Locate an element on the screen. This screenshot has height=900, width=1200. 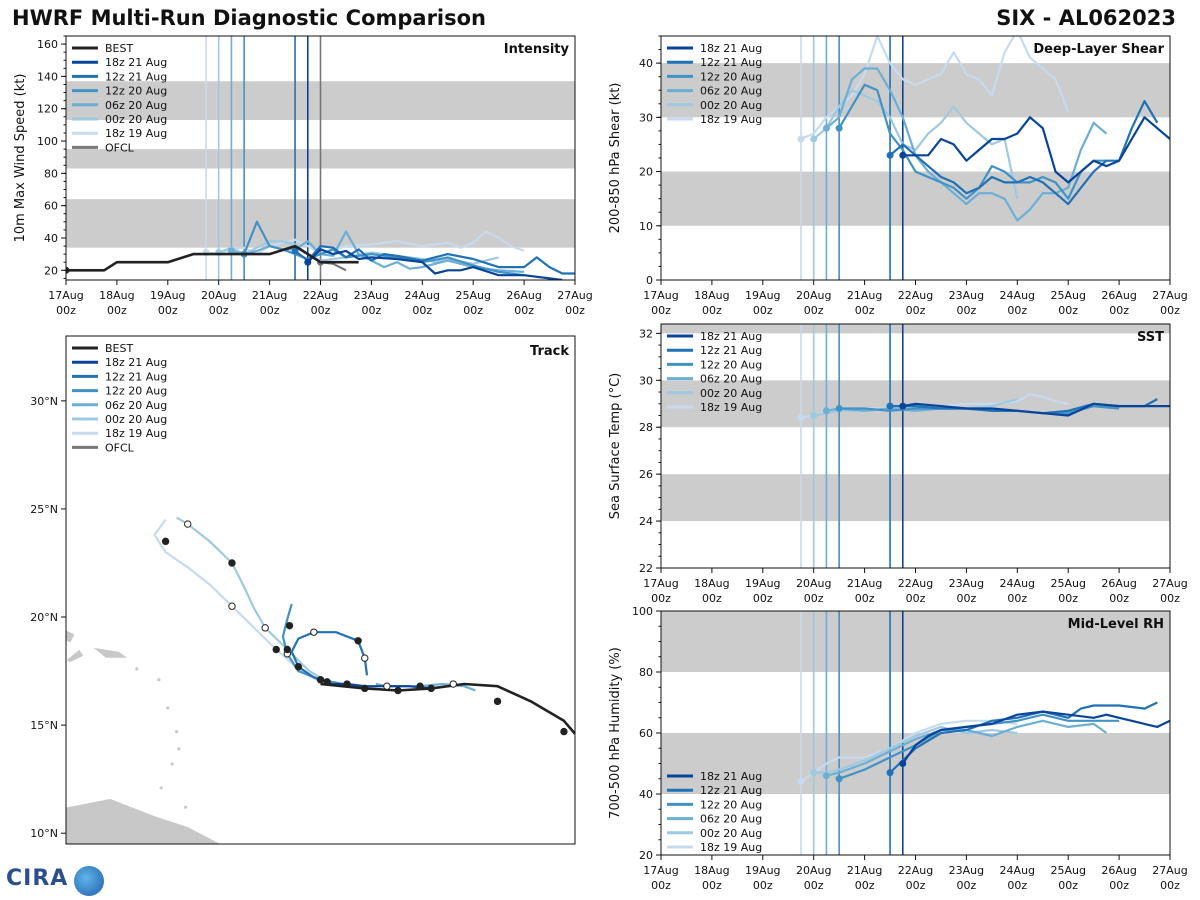
rh-ytick-label: 20 is located at coordinates (646, 855).